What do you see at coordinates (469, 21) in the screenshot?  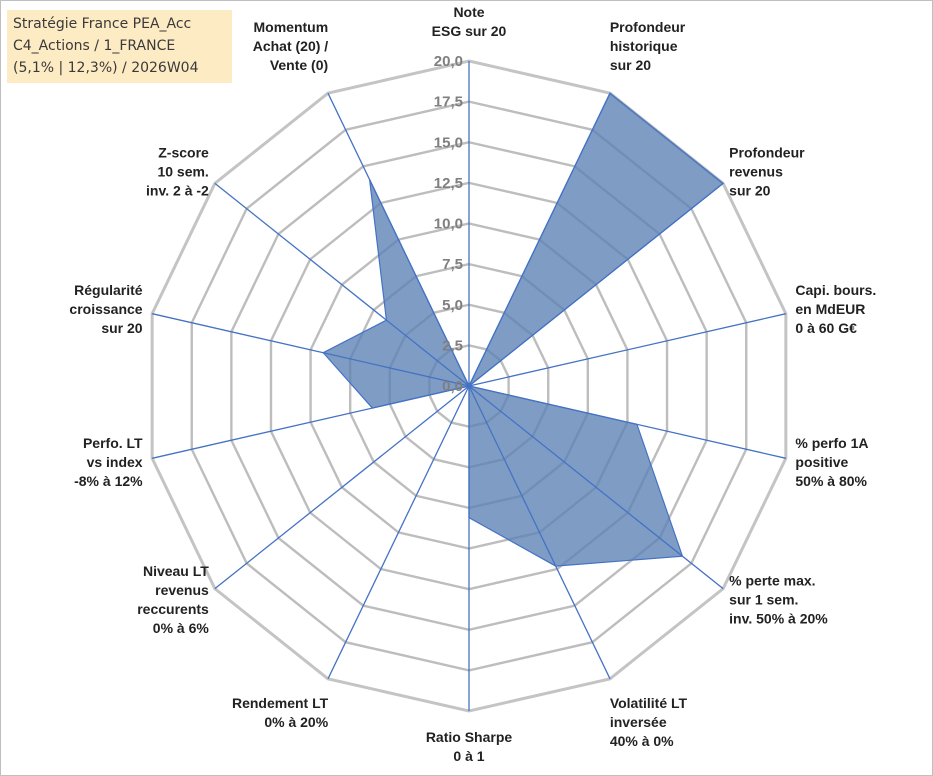 I see `category-label-1: Note ESG sur 20` at bounding box center [469, 21].